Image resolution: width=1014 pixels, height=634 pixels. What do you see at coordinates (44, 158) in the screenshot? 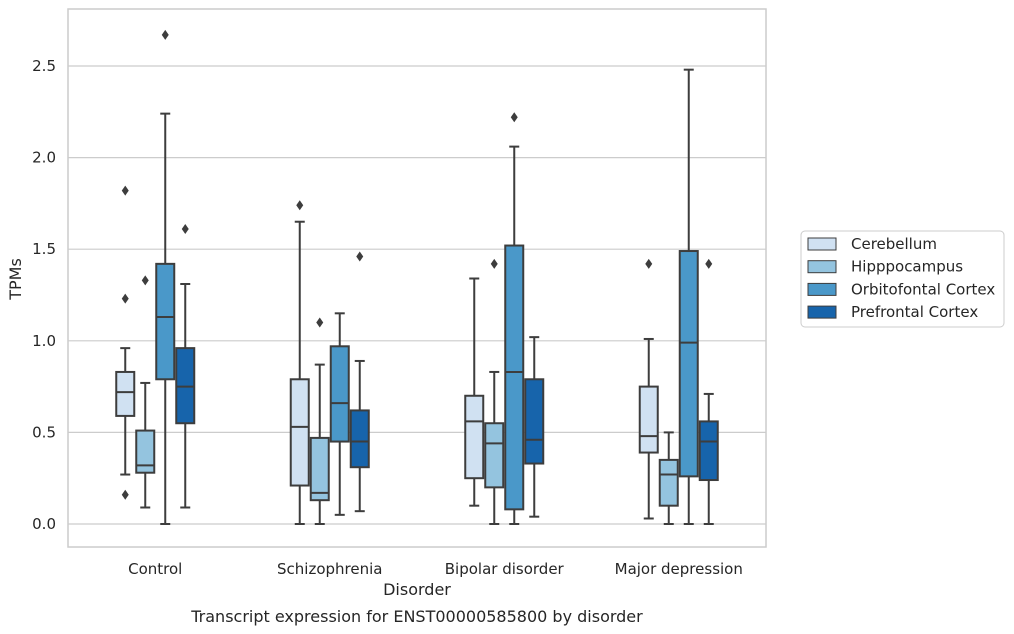
I see `y-tick-label: 2.0` at bounding box center [44, 158].